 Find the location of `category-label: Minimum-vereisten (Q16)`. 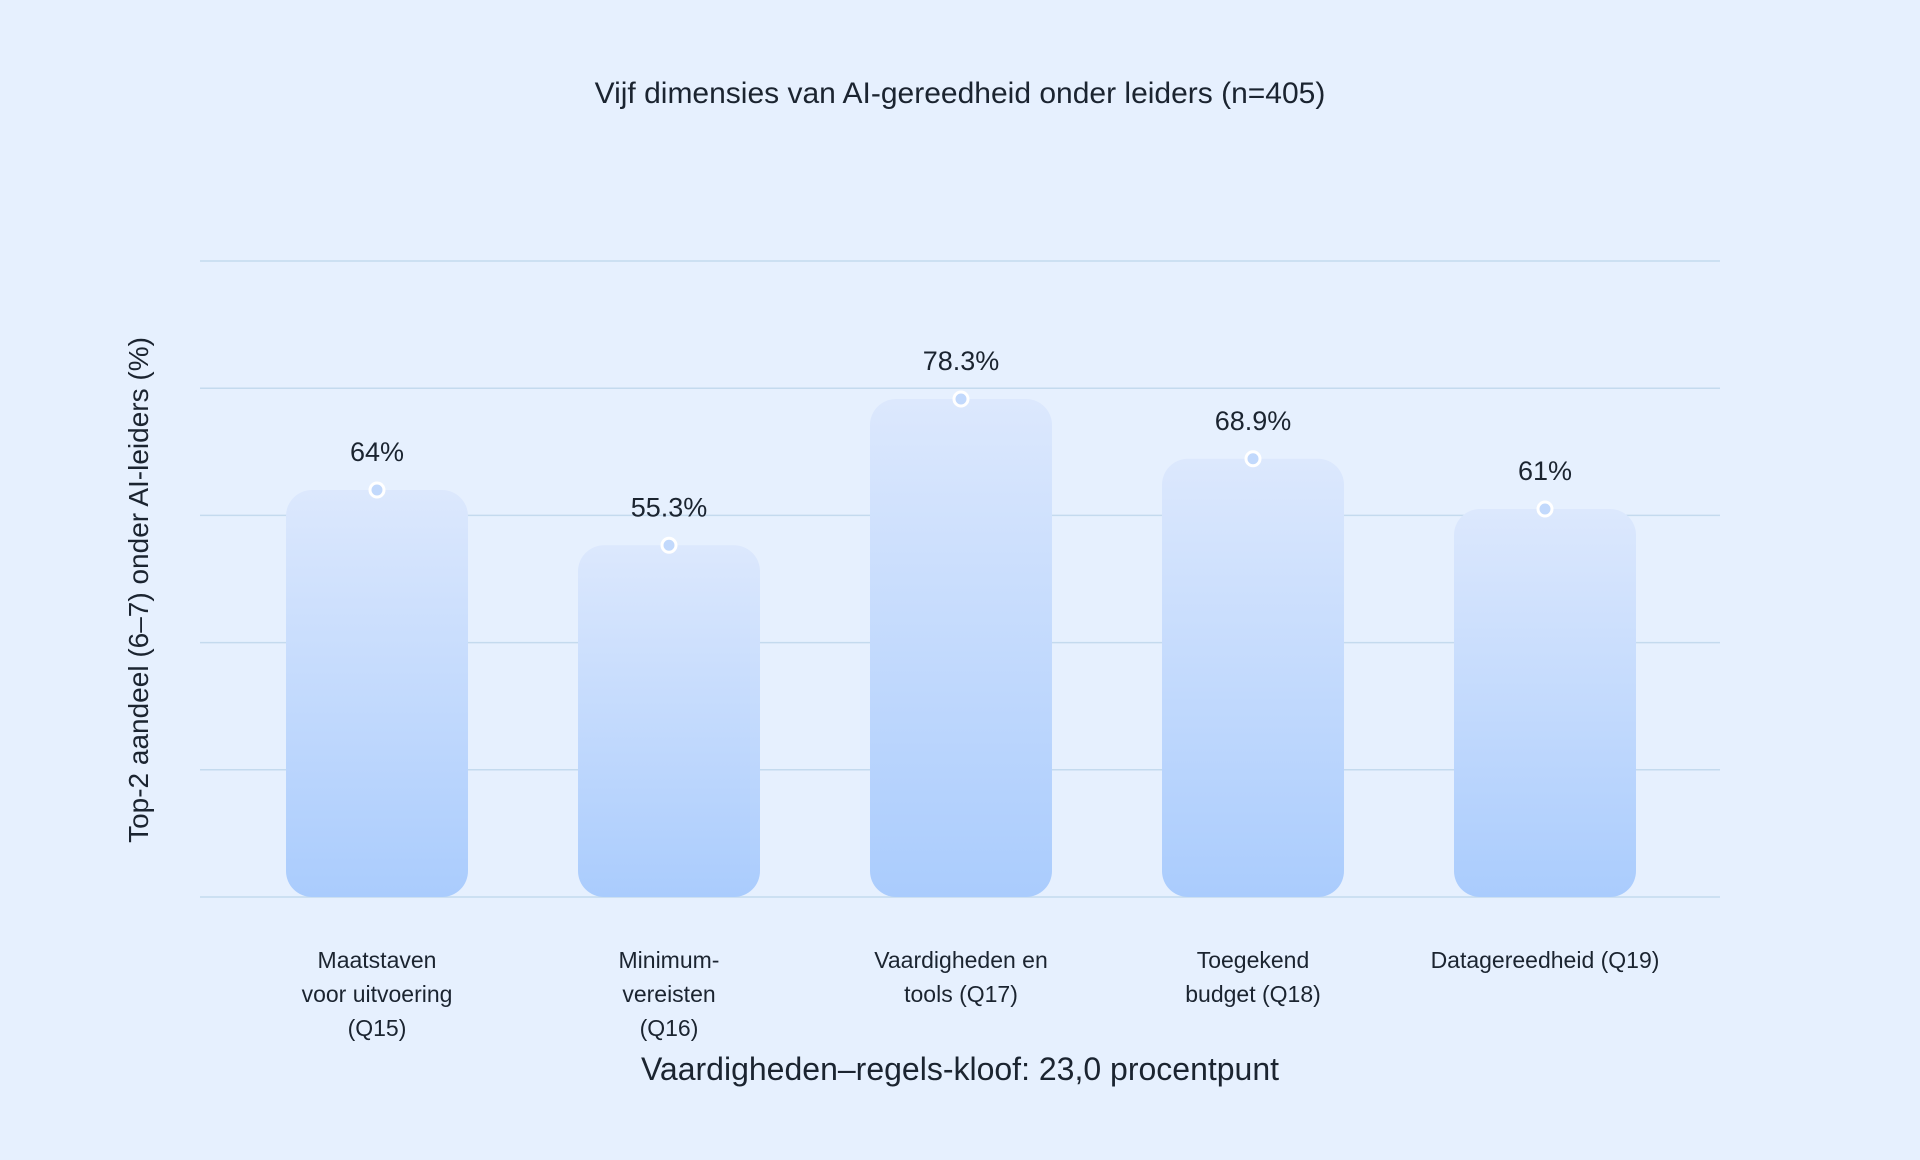

category-label: Minimum-vereisten (Q16) is located at coordinates (669, 994).